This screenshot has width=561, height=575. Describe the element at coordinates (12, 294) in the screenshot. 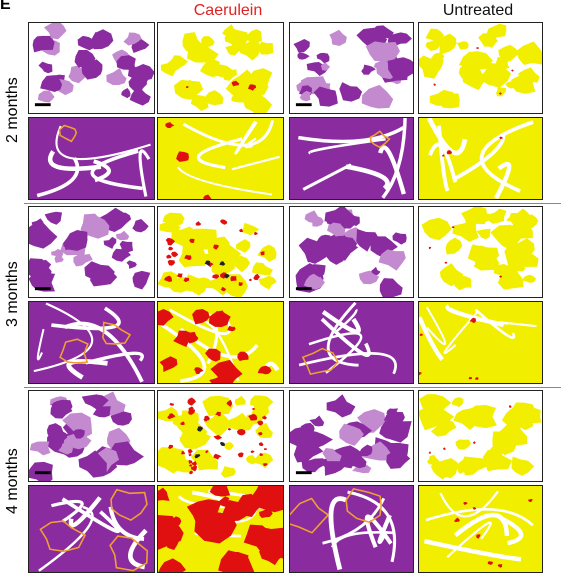

I see `row-label-3-months: 3 months` at that location.